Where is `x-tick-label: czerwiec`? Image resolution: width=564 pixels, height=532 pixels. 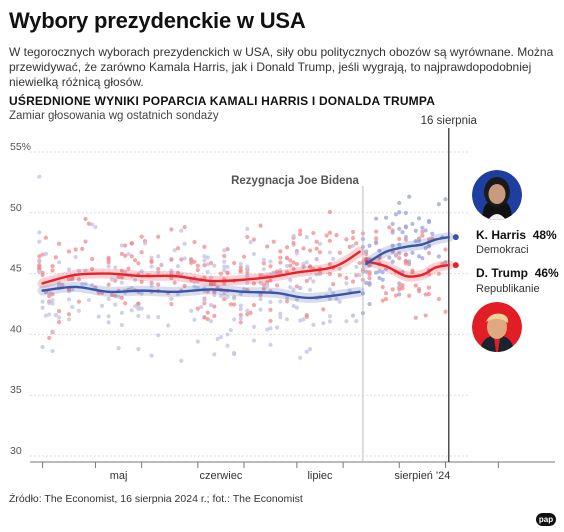
x-tick-label: czerwiec is located at coordinates (221, 476).